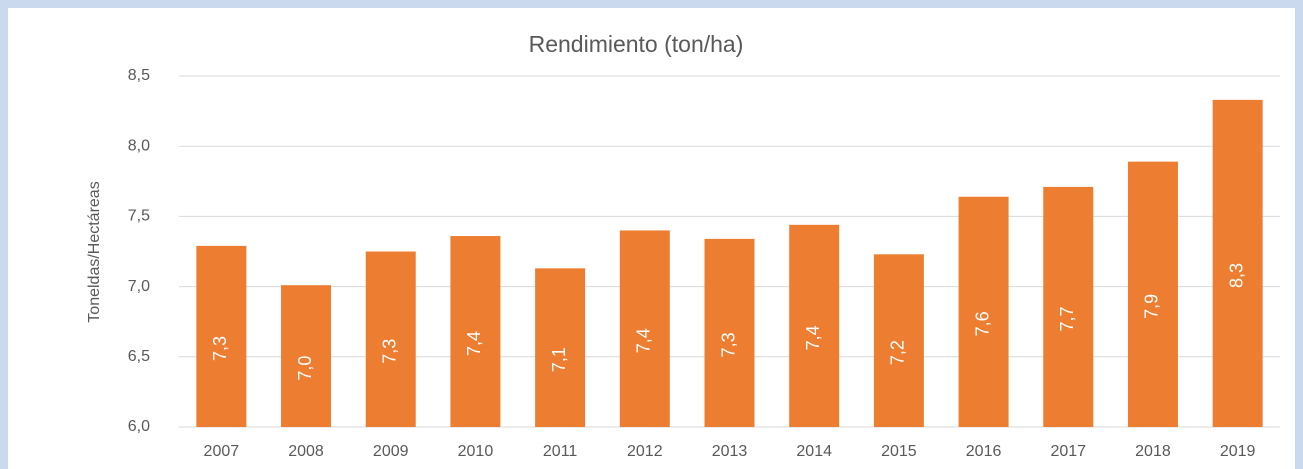  Describe the element at coordinates (1152, 306) in the screenshot. I see `data-label: 7,9` at that location.